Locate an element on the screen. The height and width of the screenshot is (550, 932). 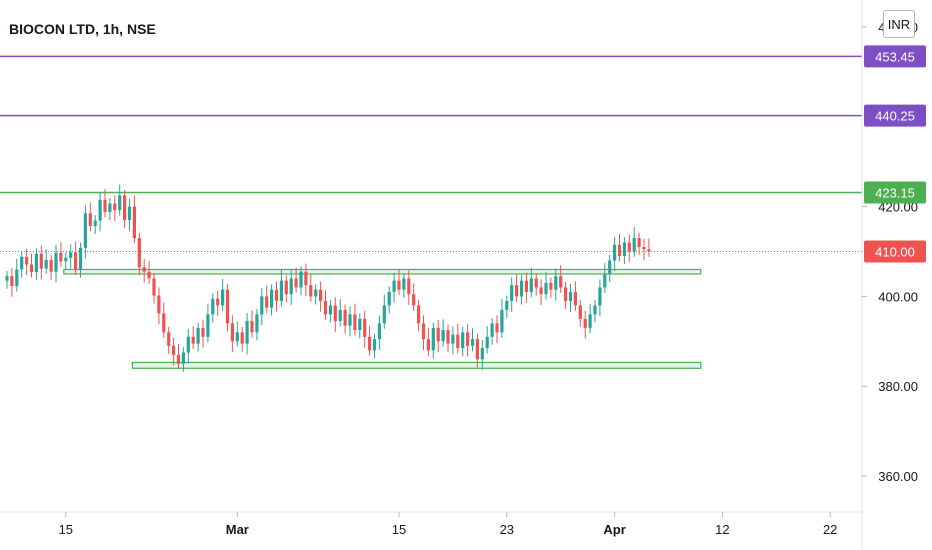
support-zone is located at coordinates (416, 365).